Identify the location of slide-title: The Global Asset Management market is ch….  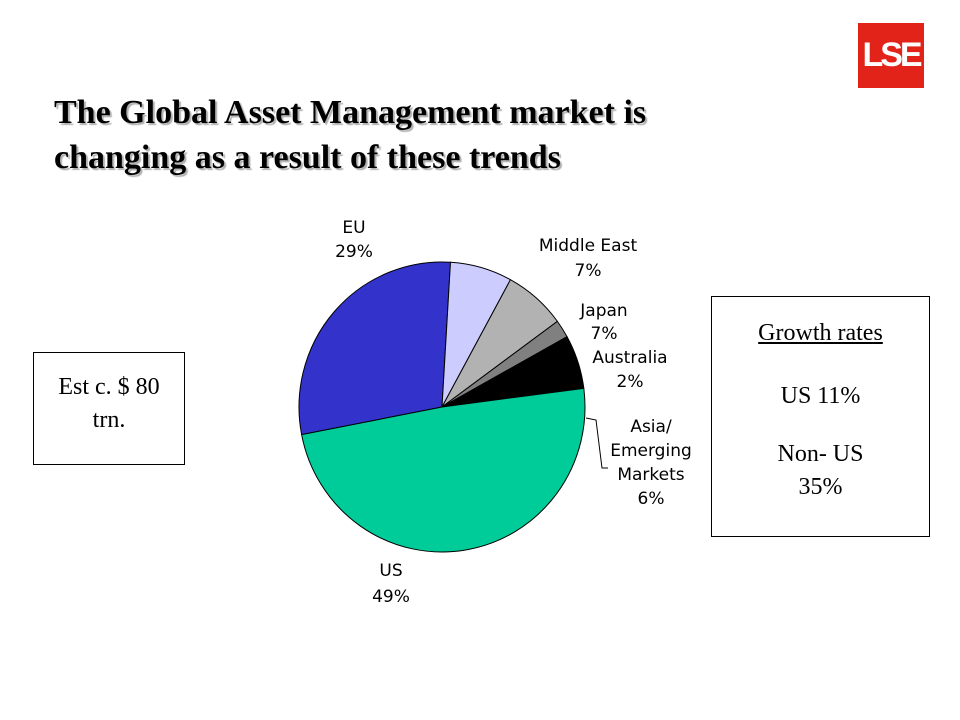
(454, 135).